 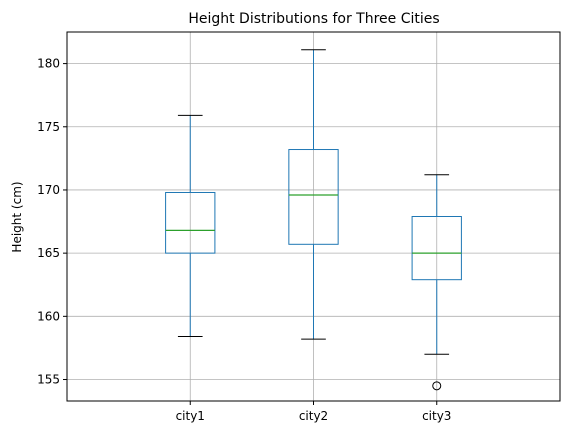 I want to click on x-tick-label: city3, so click(x=436, y=416).